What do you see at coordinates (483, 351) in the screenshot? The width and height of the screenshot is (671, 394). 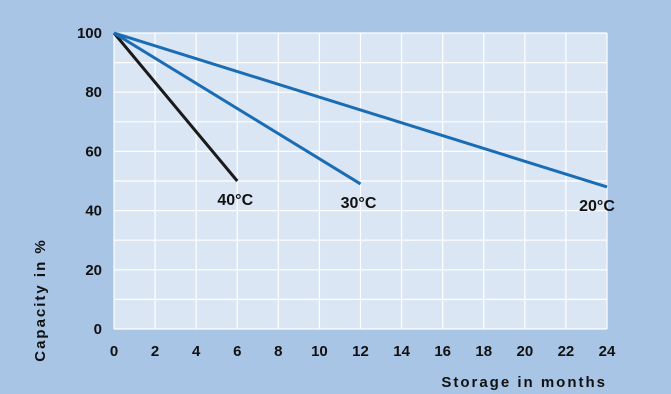 I see `x-tick-label: 18` at bounding box center [483, 351].